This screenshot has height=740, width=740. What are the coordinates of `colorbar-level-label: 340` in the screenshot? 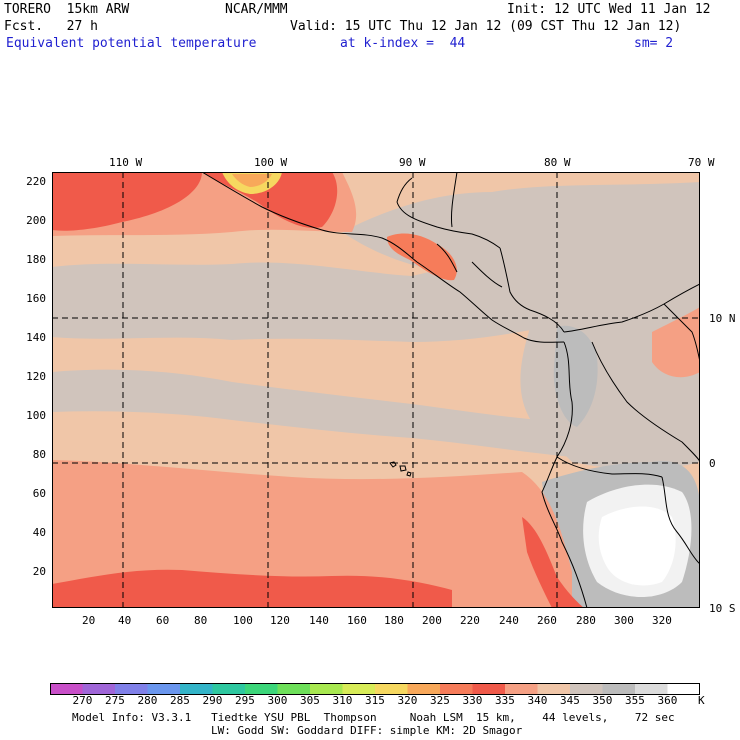 It's located at (537, 700).